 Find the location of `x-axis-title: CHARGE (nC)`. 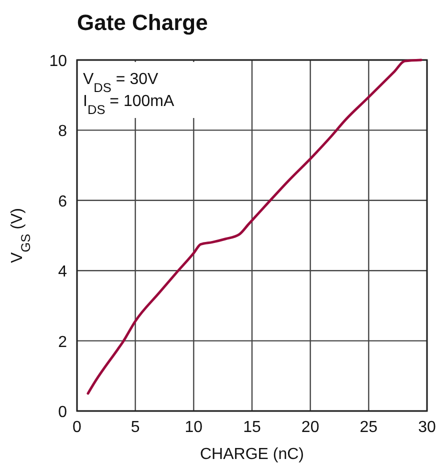

x-axis-title: CHARGE (nC) is located at coordinates (252, 454).